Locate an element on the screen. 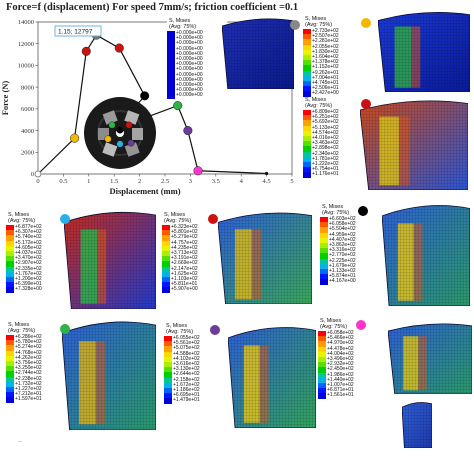 The height and width of the screenshot is (457, 474). legend-value: +1.186e+02 is located at coordinates (186, 390).